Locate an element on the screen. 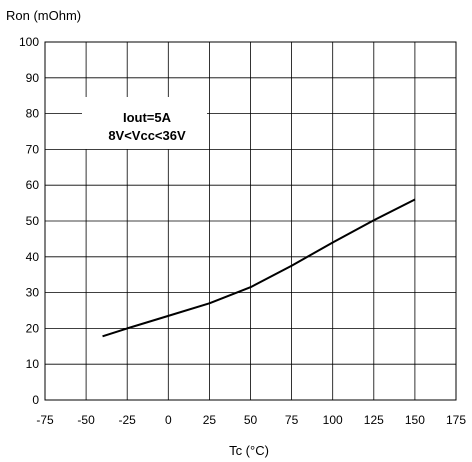 This screenshot has height=462, width=472. y-tick-label: 100 is located at coordinates (29, 42).